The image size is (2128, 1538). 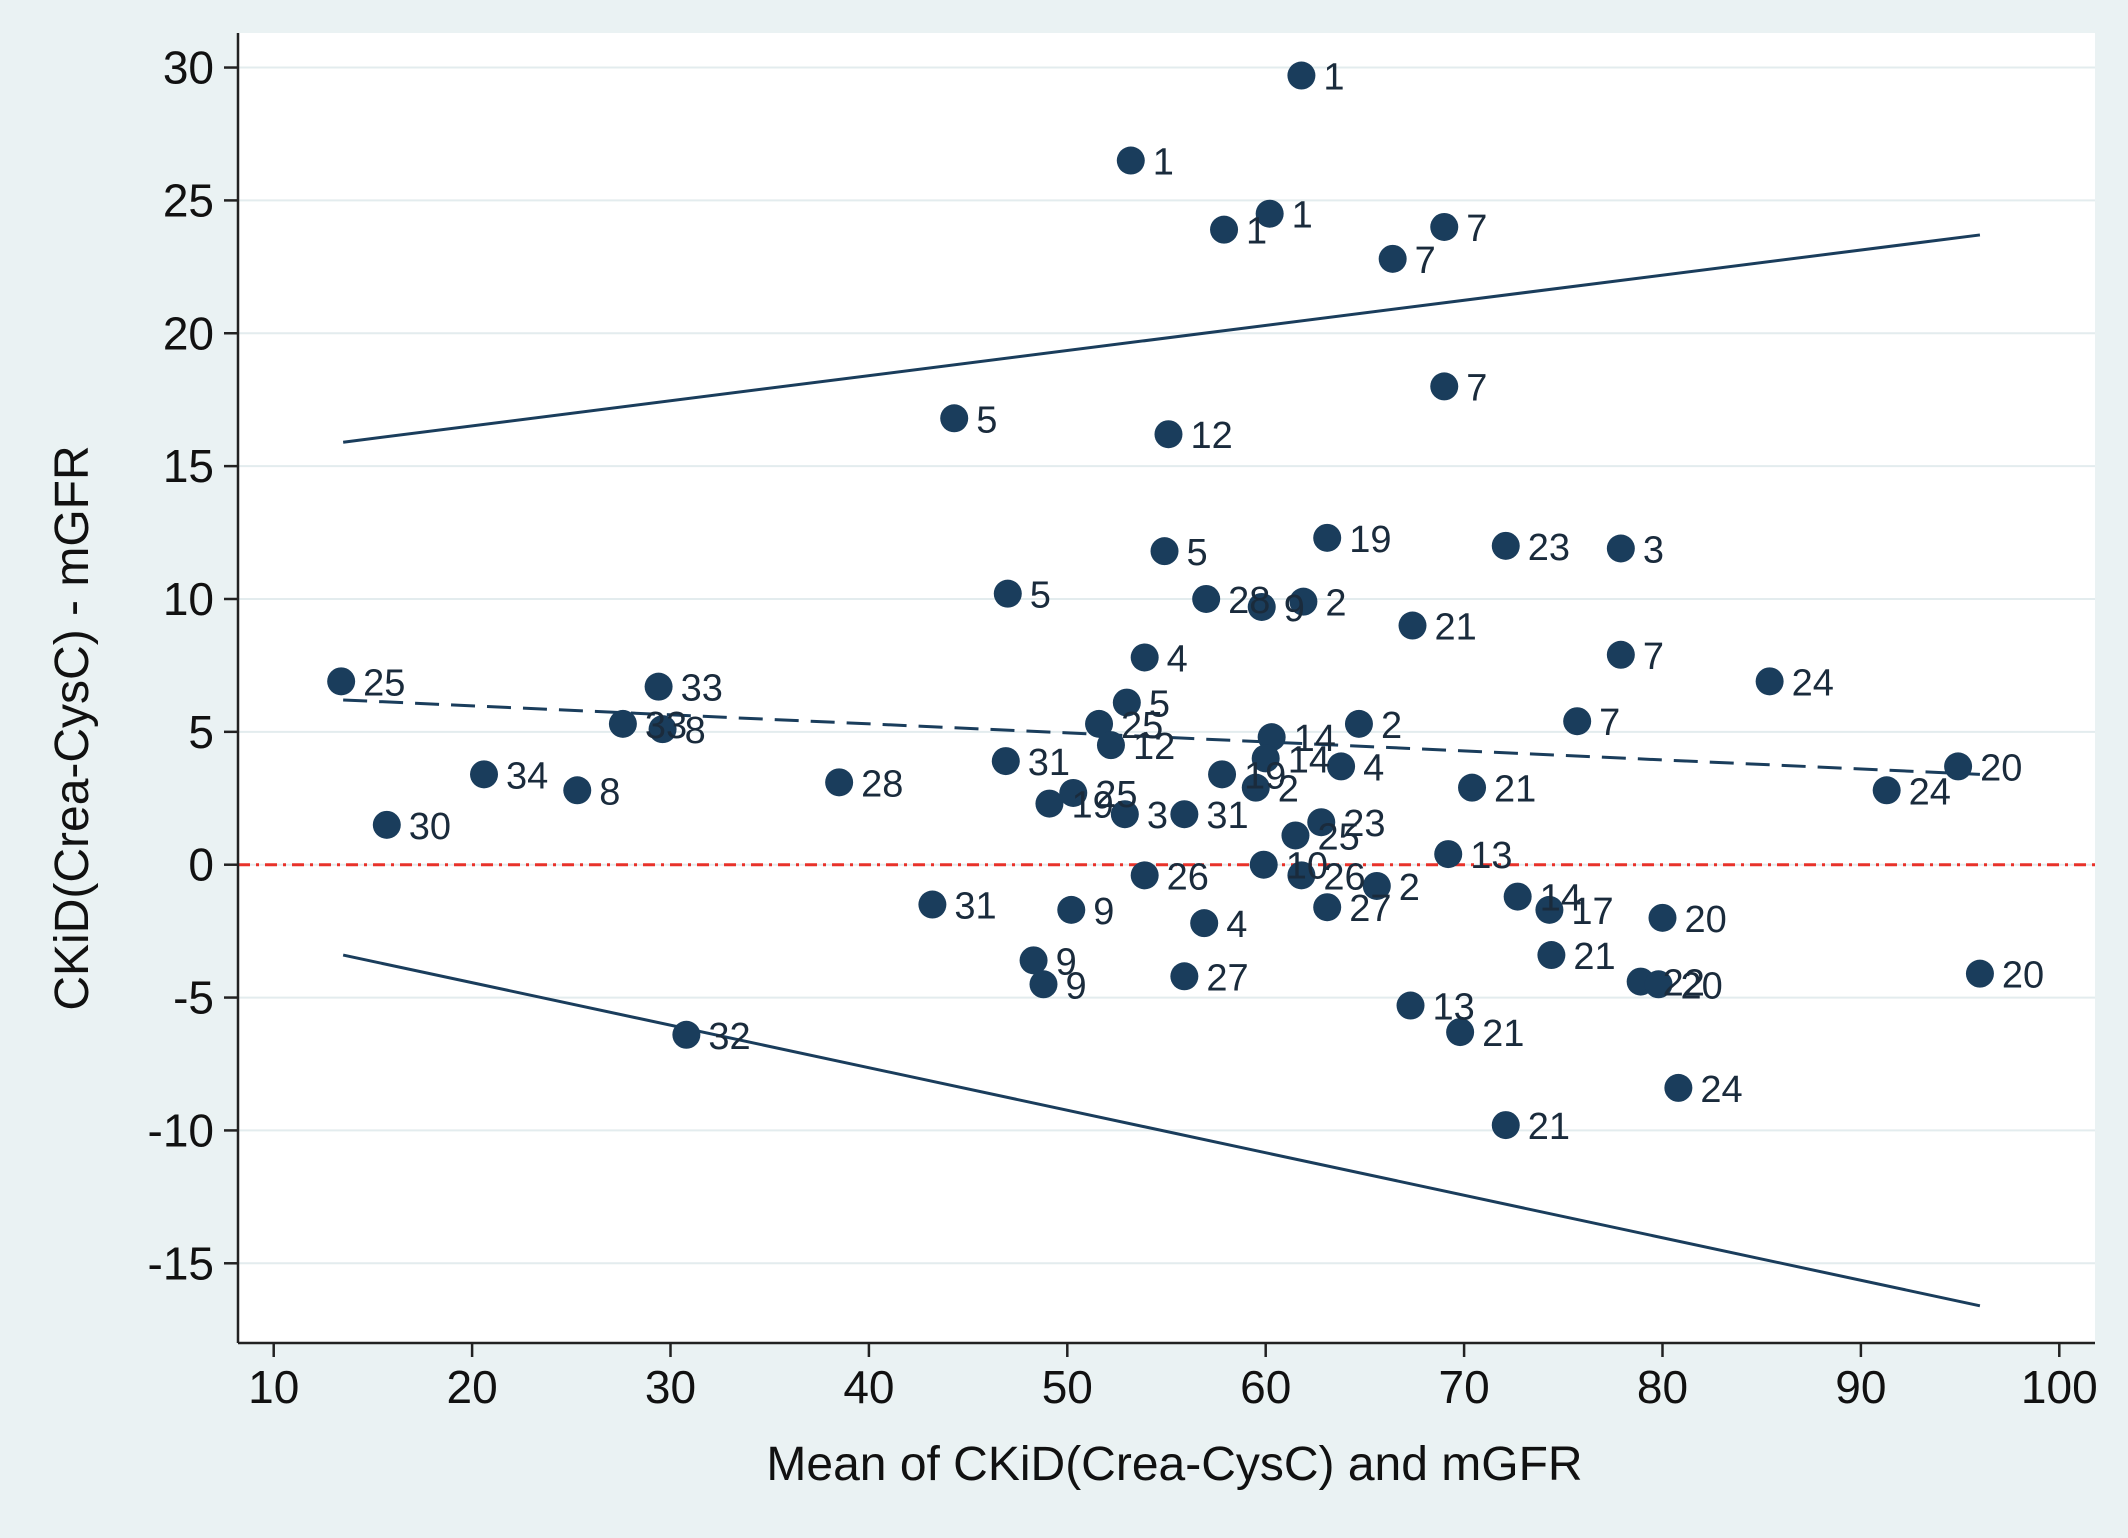 What do you see at coordinates (1373, 768) in the screenshot?
I see `point-label: 4` at bounding box center [1373, 768].